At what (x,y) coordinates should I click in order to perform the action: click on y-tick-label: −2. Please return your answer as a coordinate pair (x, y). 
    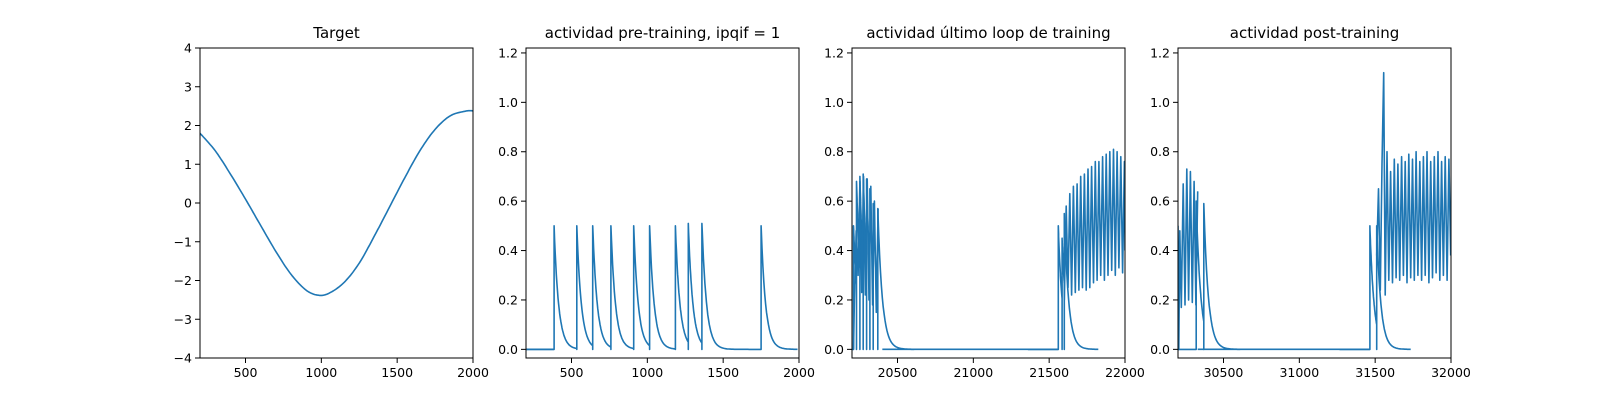
    Looking at the image, I should click on (183, 280).